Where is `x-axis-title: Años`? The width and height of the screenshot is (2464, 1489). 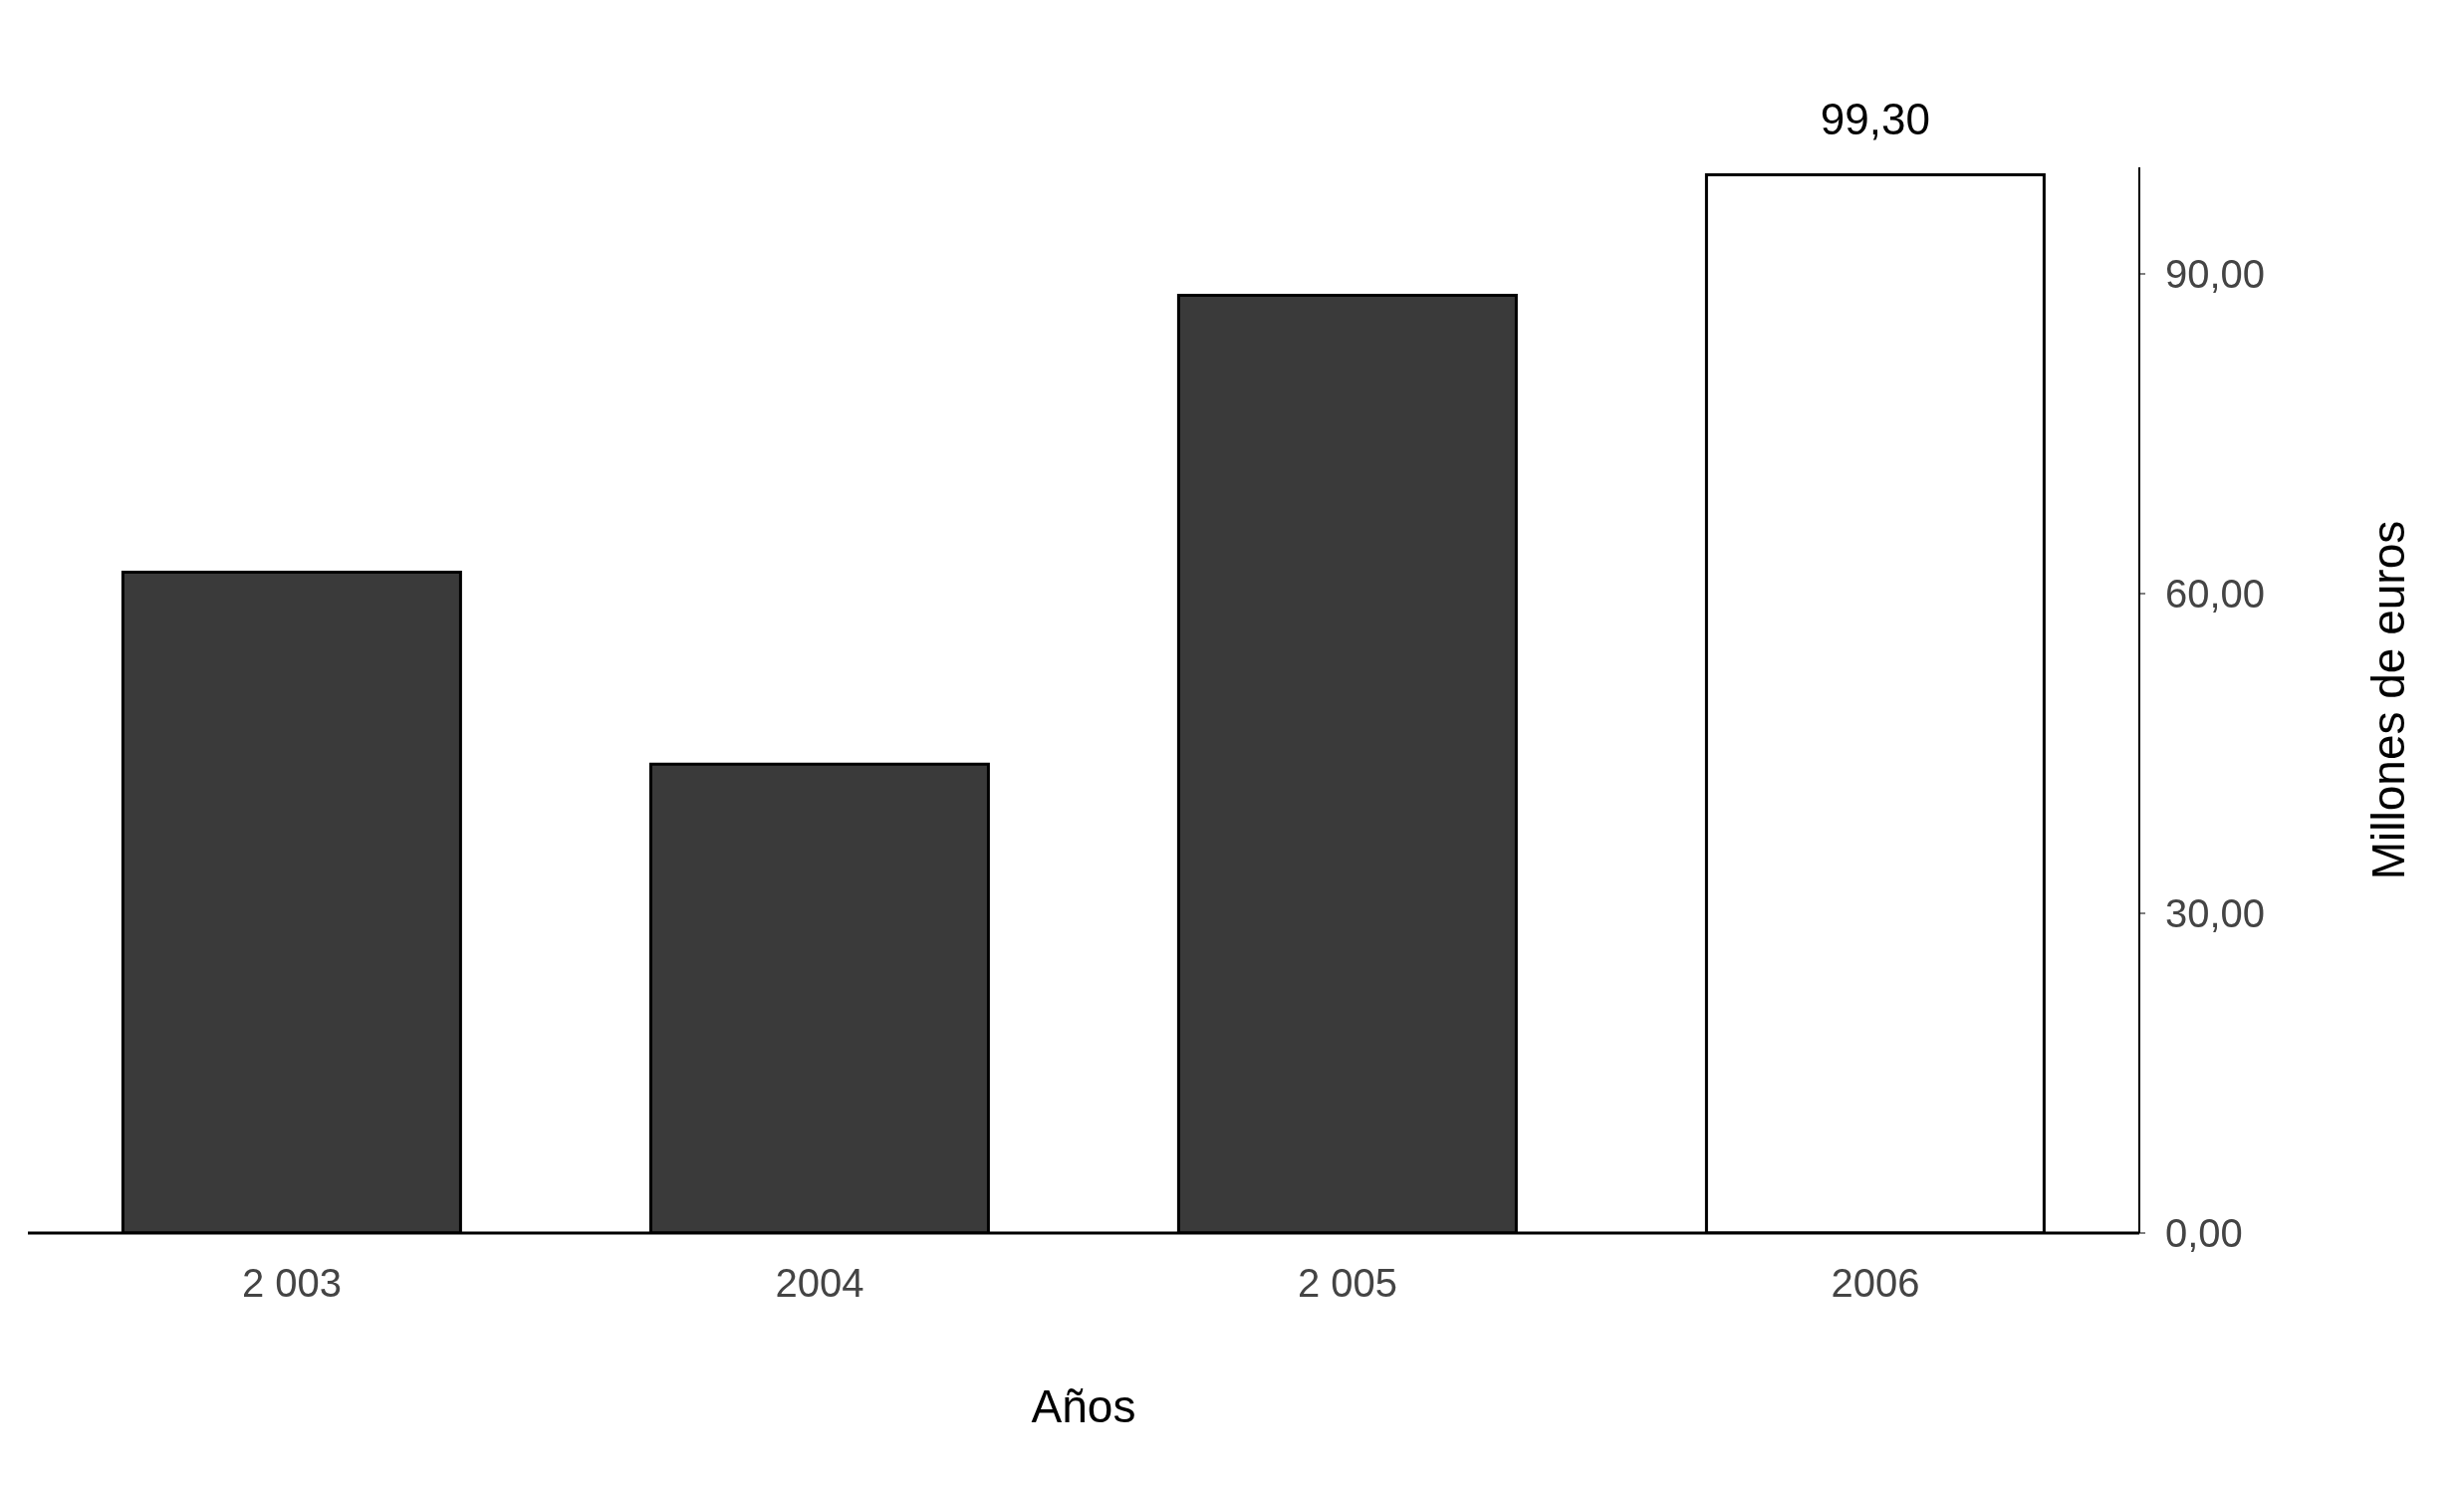 x-axis-title: Años is located at coordinates (1083, 1406).